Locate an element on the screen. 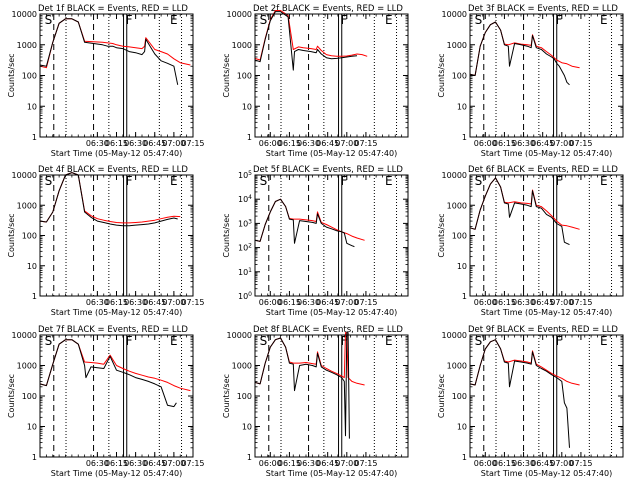 The height and width of the screenshot is (480, 640). y-tick-label: 10¹ is located at coordinates (245, 272).